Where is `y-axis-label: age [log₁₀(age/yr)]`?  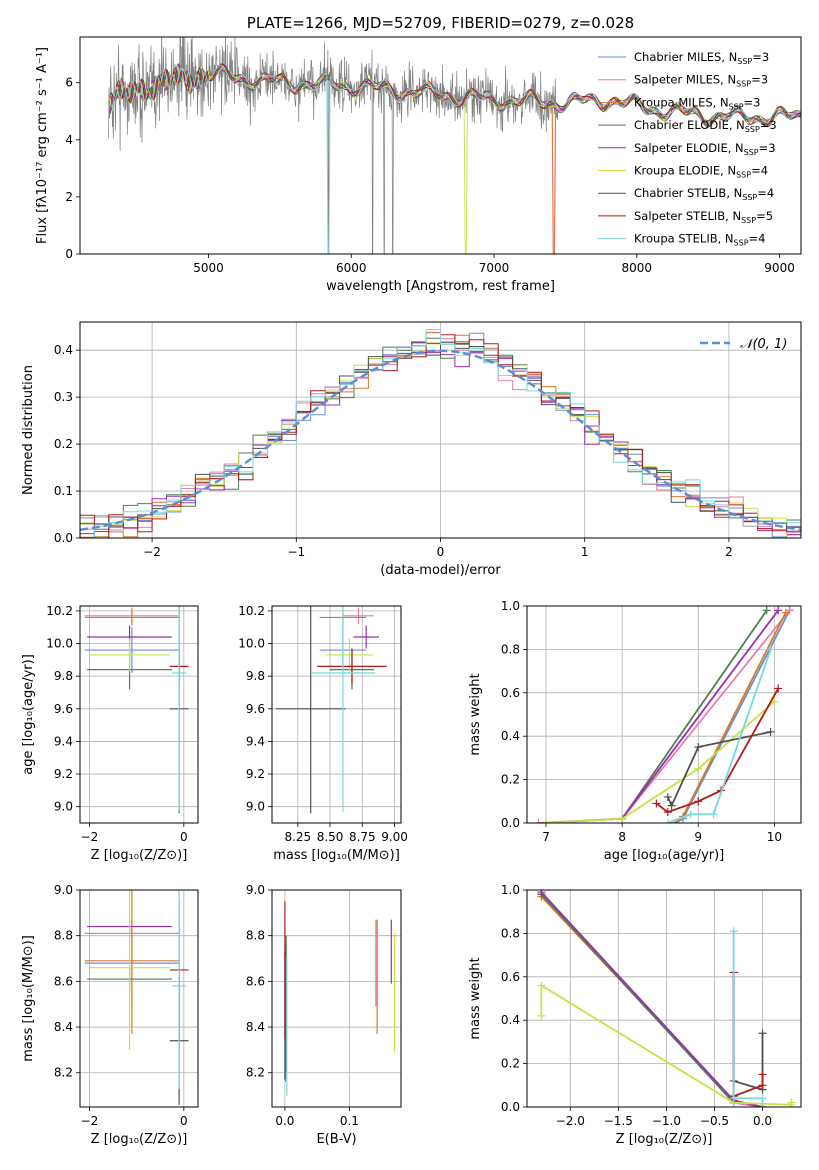
y-axis-label: age [log₁₀(age/yr)] is located at coordinates (28, 714).